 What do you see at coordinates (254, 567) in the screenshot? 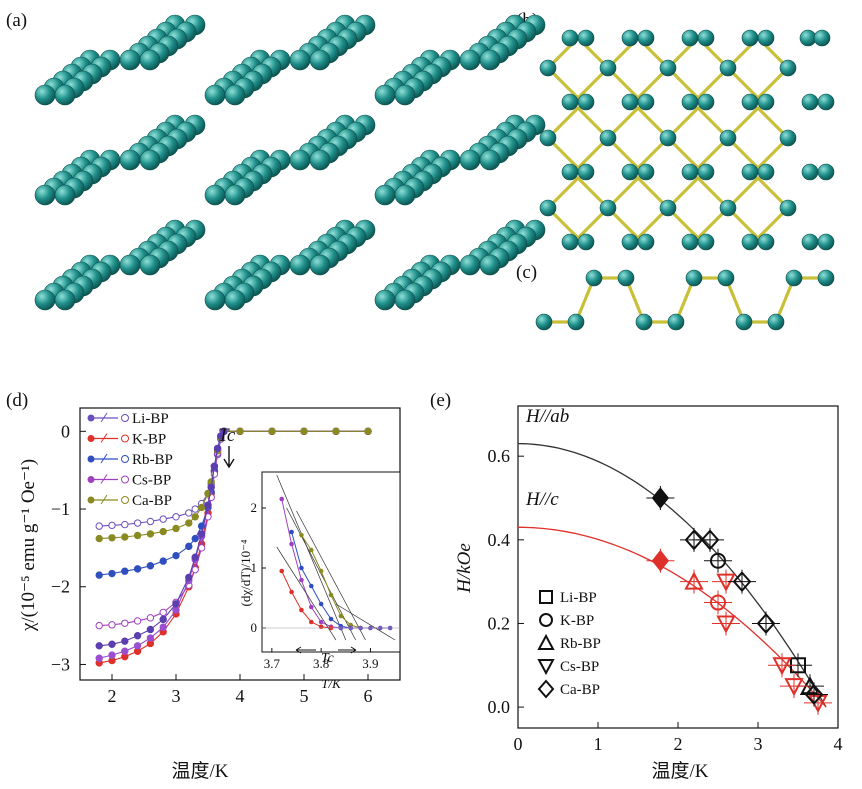
I see `inset-y-tick-label: 1` at bounding box center [254, 567].